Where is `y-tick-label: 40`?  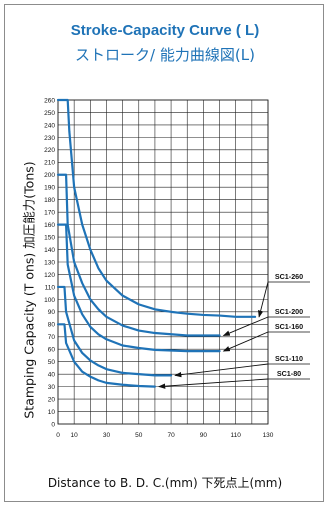 y-tick-label: 40 is located at coordinates (52, 375).